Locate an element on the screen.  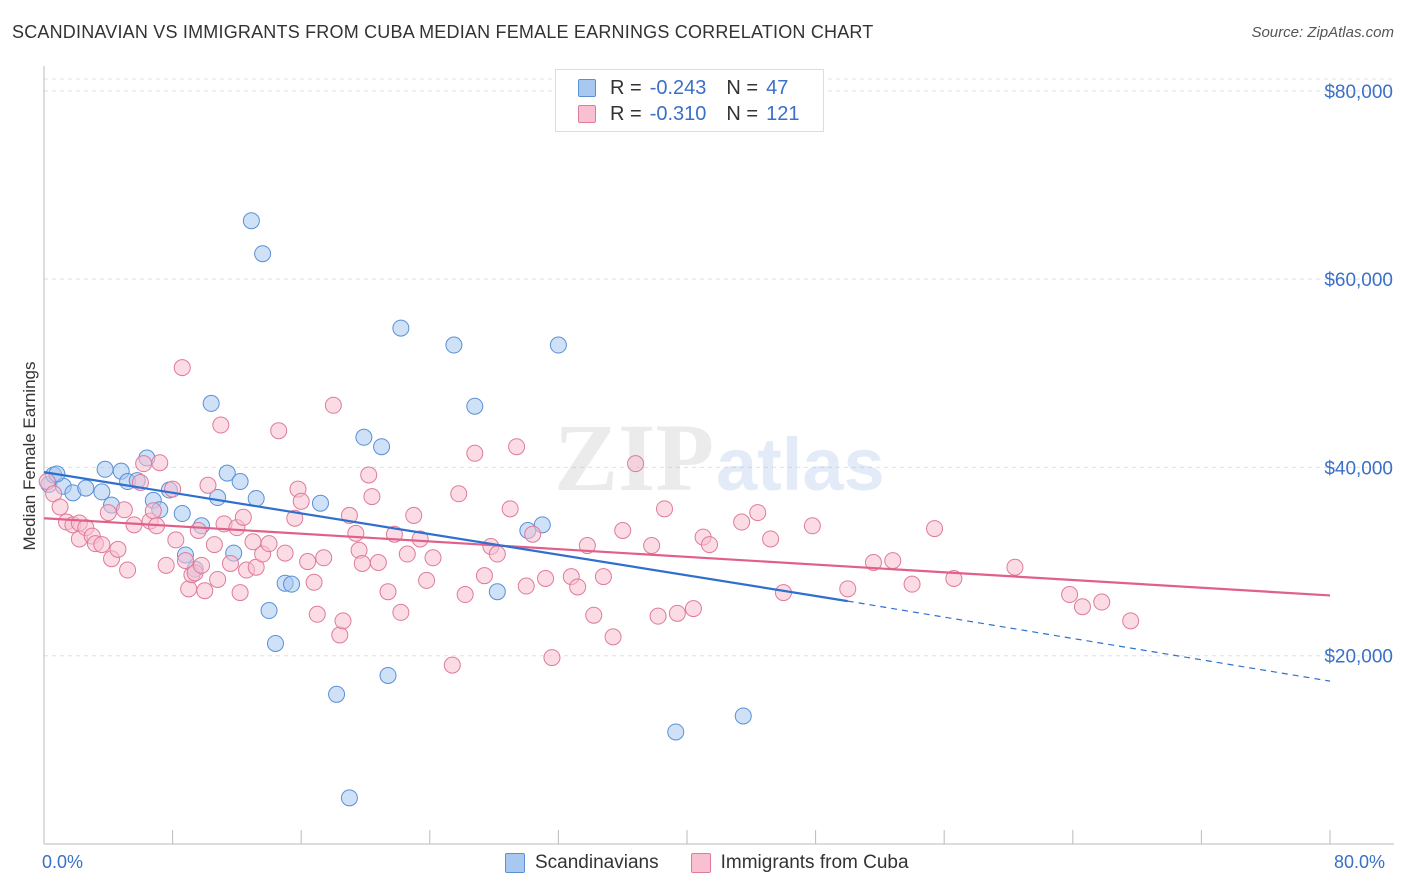
legend-row-scandinavians: R = -0.243 N = 47 is located at coordinates (683, 88).